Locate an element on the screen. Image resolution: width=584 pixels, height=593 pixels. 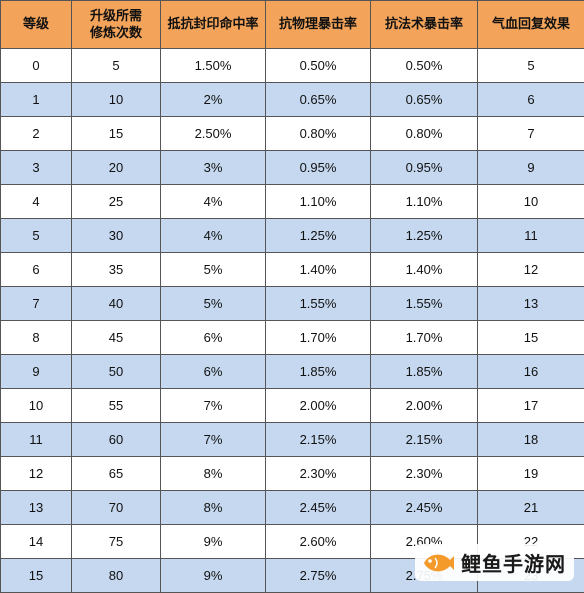
table-cell: 30 is located at coordinates (116, 236).